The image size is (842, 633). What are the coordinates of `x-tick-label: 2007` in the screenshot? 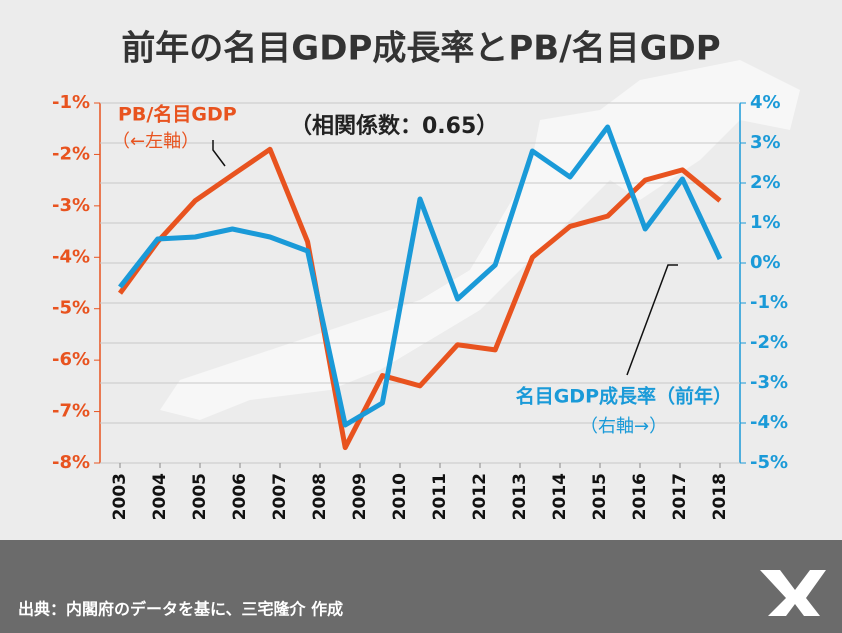 It's located at (280, 496).